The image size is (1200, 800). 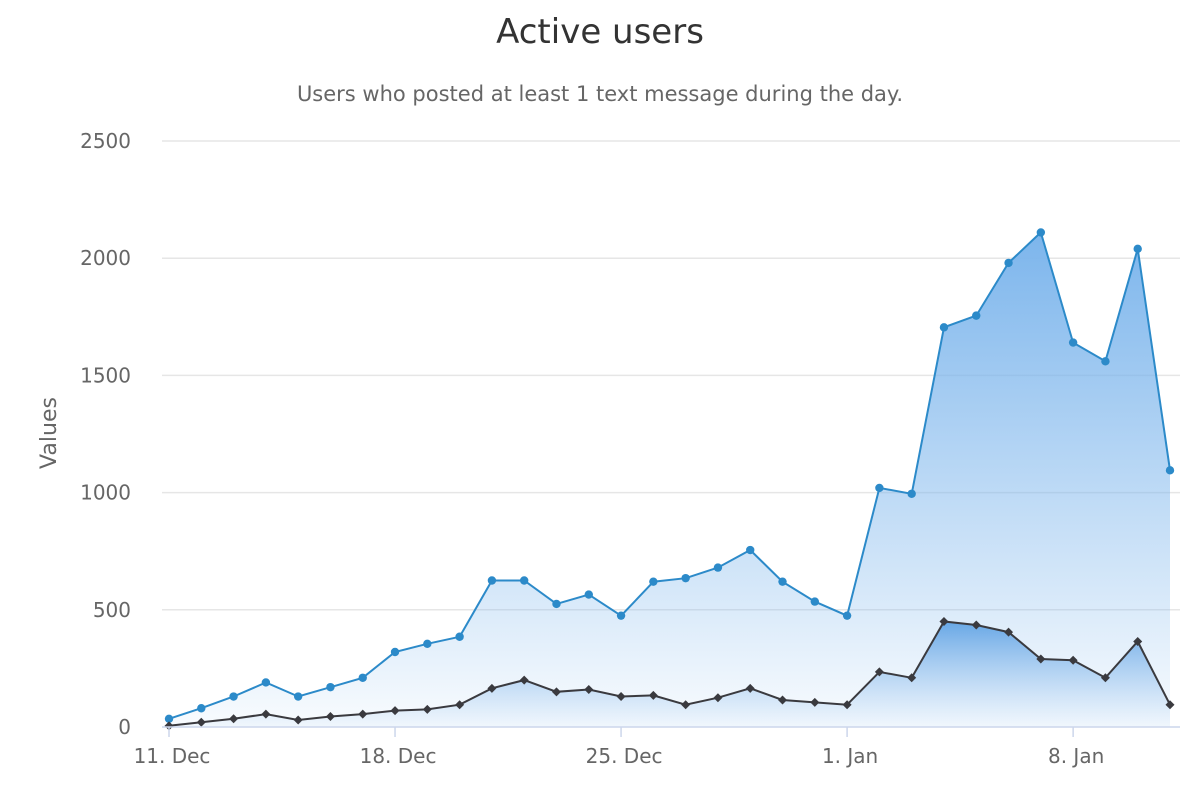 I want to click on x-tick-label: 8. Jan, so click(x=1076, y=756).